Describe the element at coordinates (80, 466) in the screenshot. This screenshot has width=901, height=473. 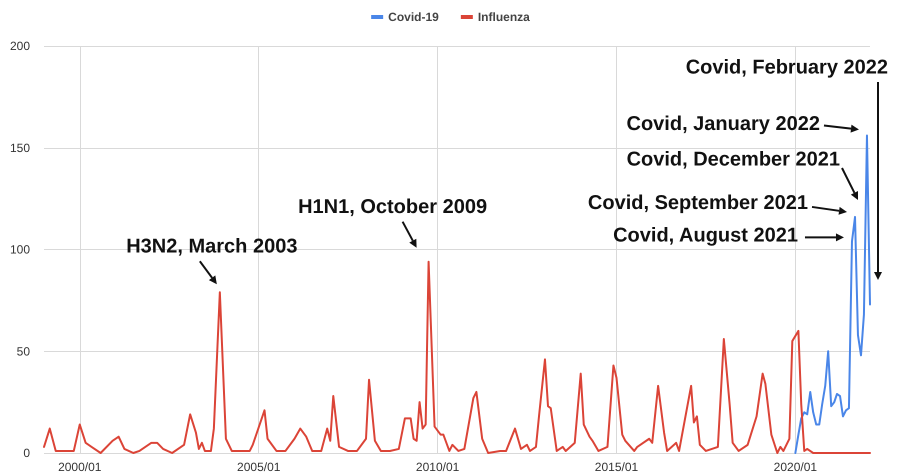
I see `x-tick-label: 2000/01` at that location.